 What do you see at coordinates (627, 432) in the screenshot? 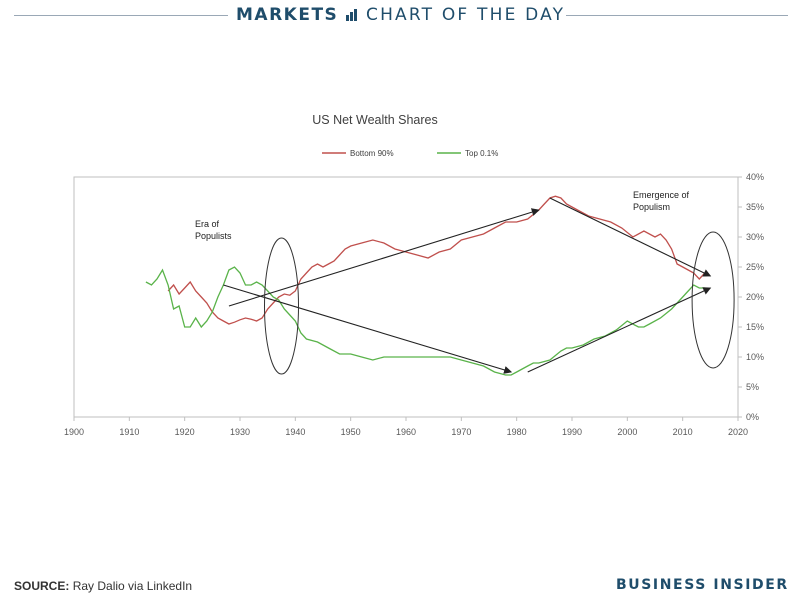
I see `x-tick-label: 2000` at bounding box center [627, 432].